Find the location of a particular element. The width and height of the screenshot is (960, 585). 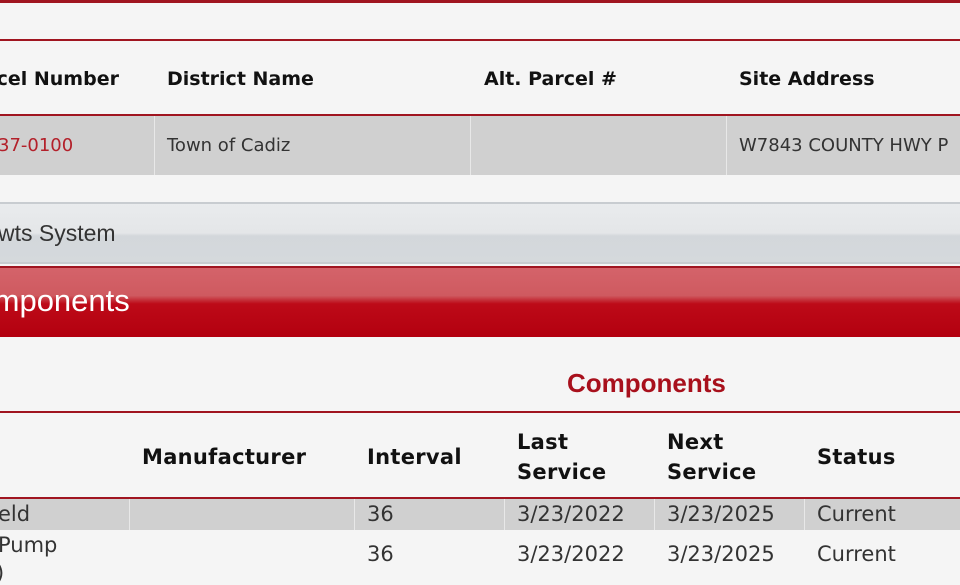

components-banner: Components is located at coordinates (480, 301).